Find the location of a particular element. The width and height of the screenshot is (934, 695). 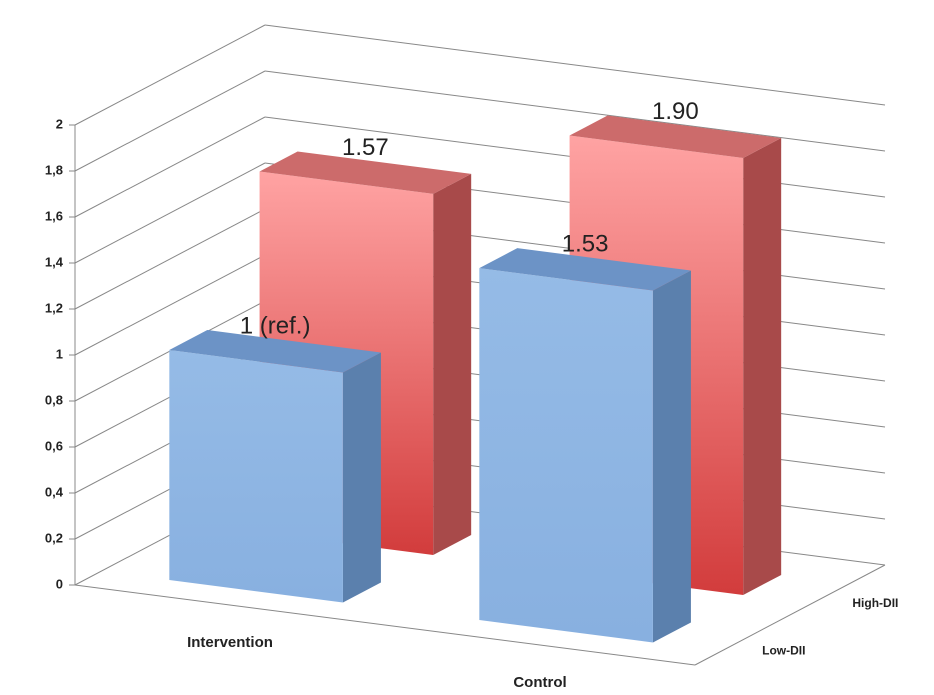

y-tick-label: 1,4 is located at coordinates (54, 261).